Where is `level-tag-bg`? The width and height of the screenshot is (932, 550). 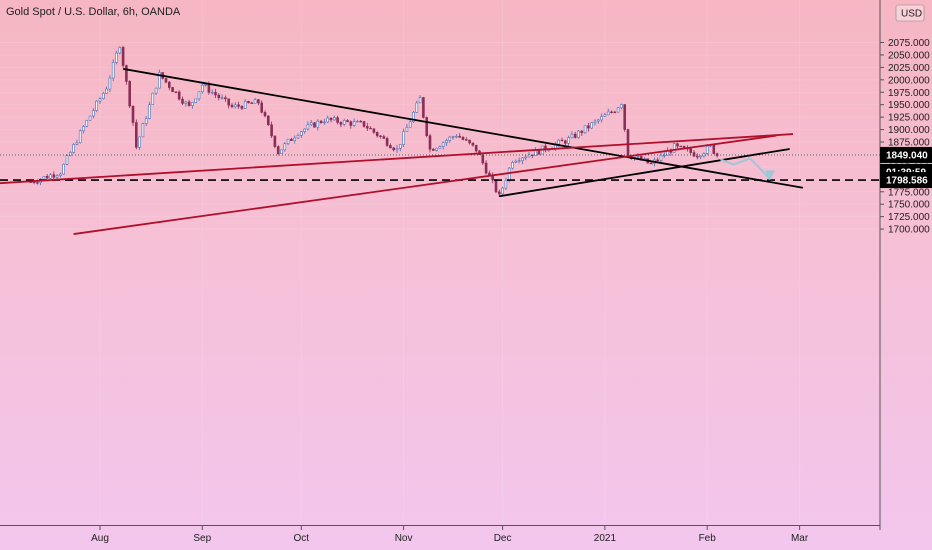
level-tag-bg is located at coordinates (906, 180).